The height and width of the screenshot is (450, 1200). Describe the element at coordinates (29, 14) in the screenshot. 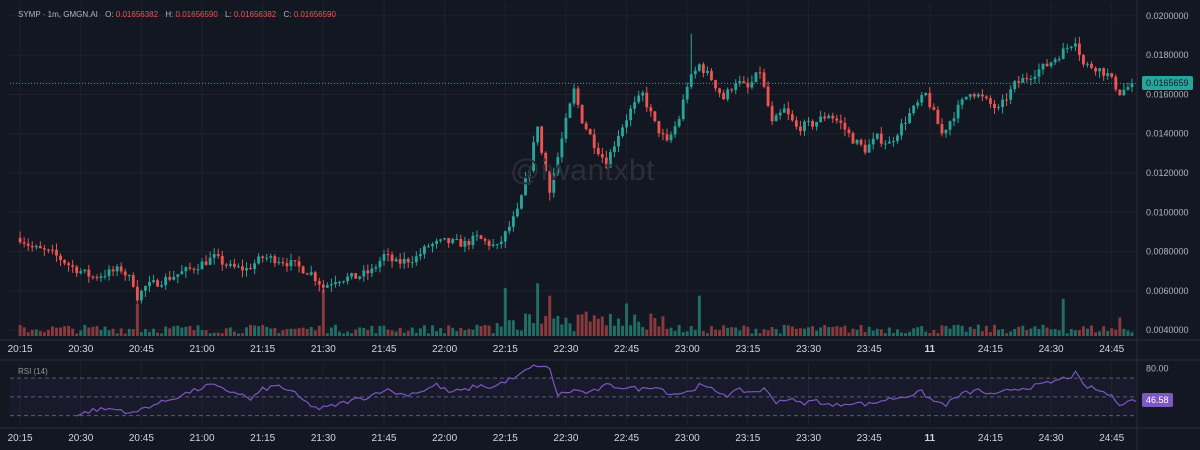

I see `symbol-label: SYMP` at that location.